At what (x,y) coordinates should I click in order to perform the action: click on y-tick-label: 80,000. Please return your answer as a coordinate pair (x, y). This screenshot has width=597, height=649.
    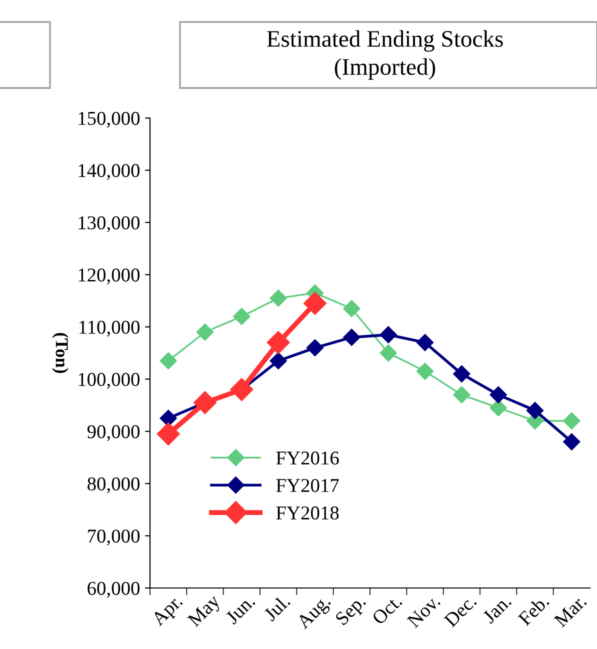
    Looking at the image, I should click on (114, 485).